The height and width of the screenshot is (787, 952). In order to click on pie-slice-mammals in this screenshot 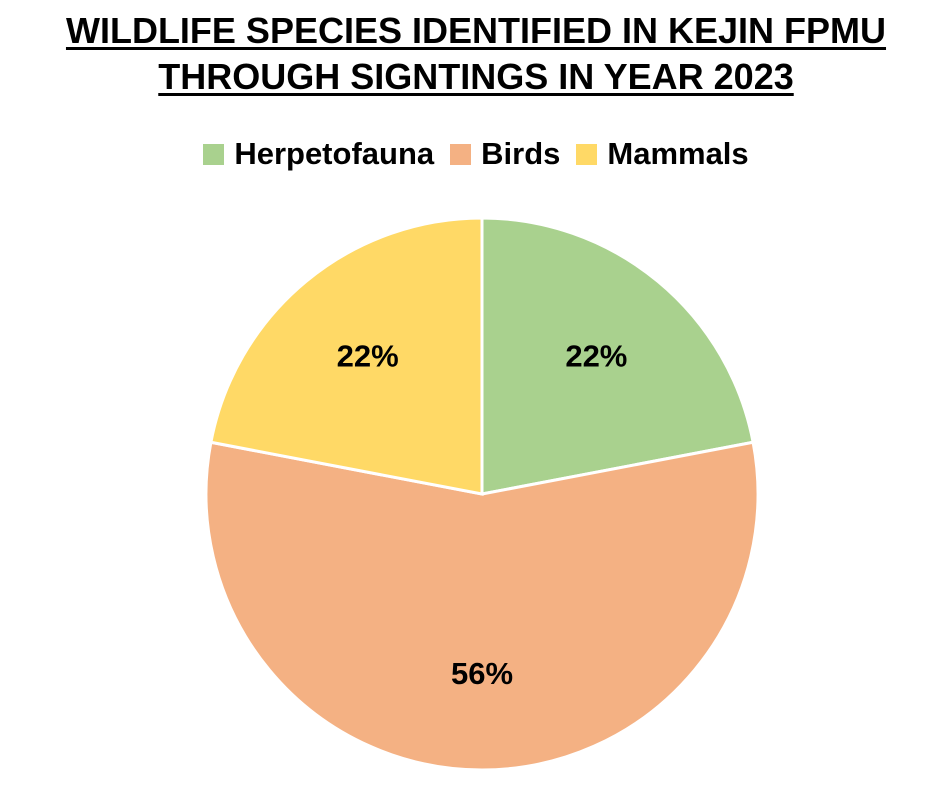, I will do `click(346, 356)`.